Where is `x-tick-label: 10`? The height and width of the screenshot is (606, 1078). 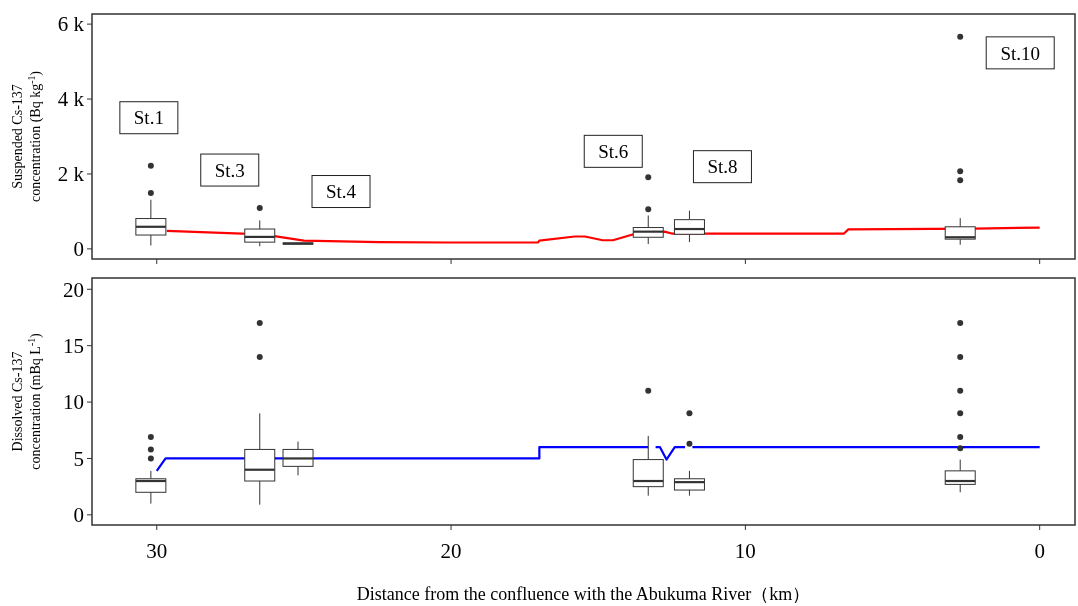
x-tick-label: 10 is located at coordinates (745, 551).